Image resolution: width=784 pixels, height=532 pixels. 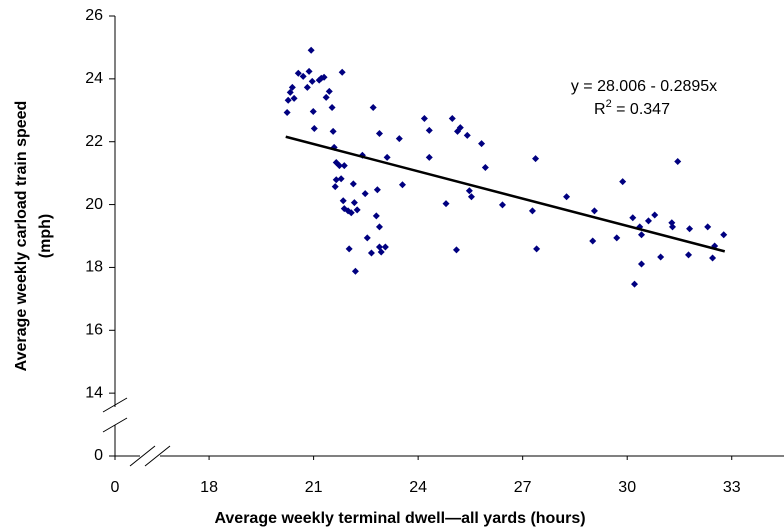 I want to click on y-tick-label: 26, so click(x=94, y=15).